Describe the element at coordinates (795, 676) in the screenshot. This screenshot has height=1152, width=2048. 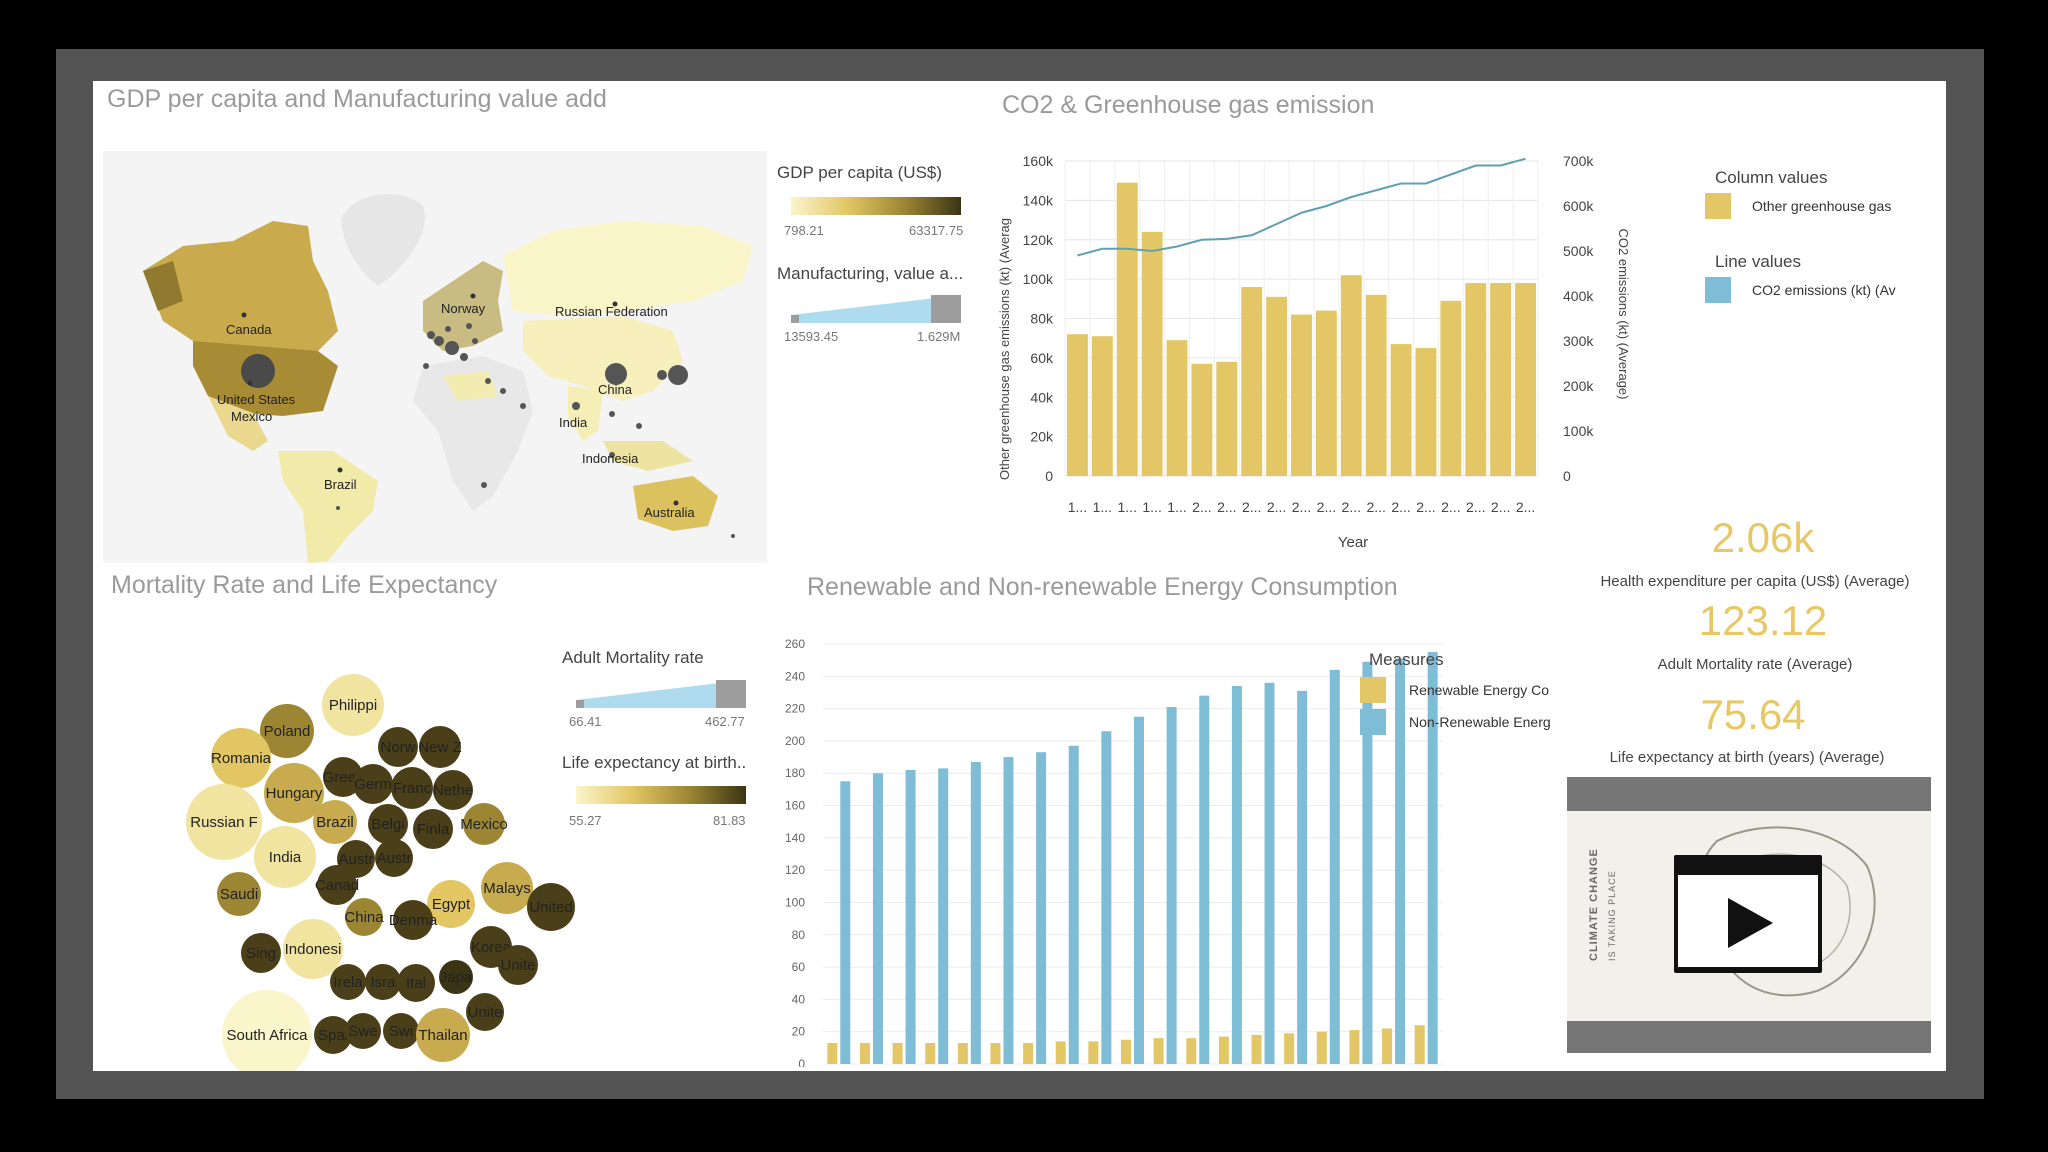
I see `energy-y-tick: 240` at that location.